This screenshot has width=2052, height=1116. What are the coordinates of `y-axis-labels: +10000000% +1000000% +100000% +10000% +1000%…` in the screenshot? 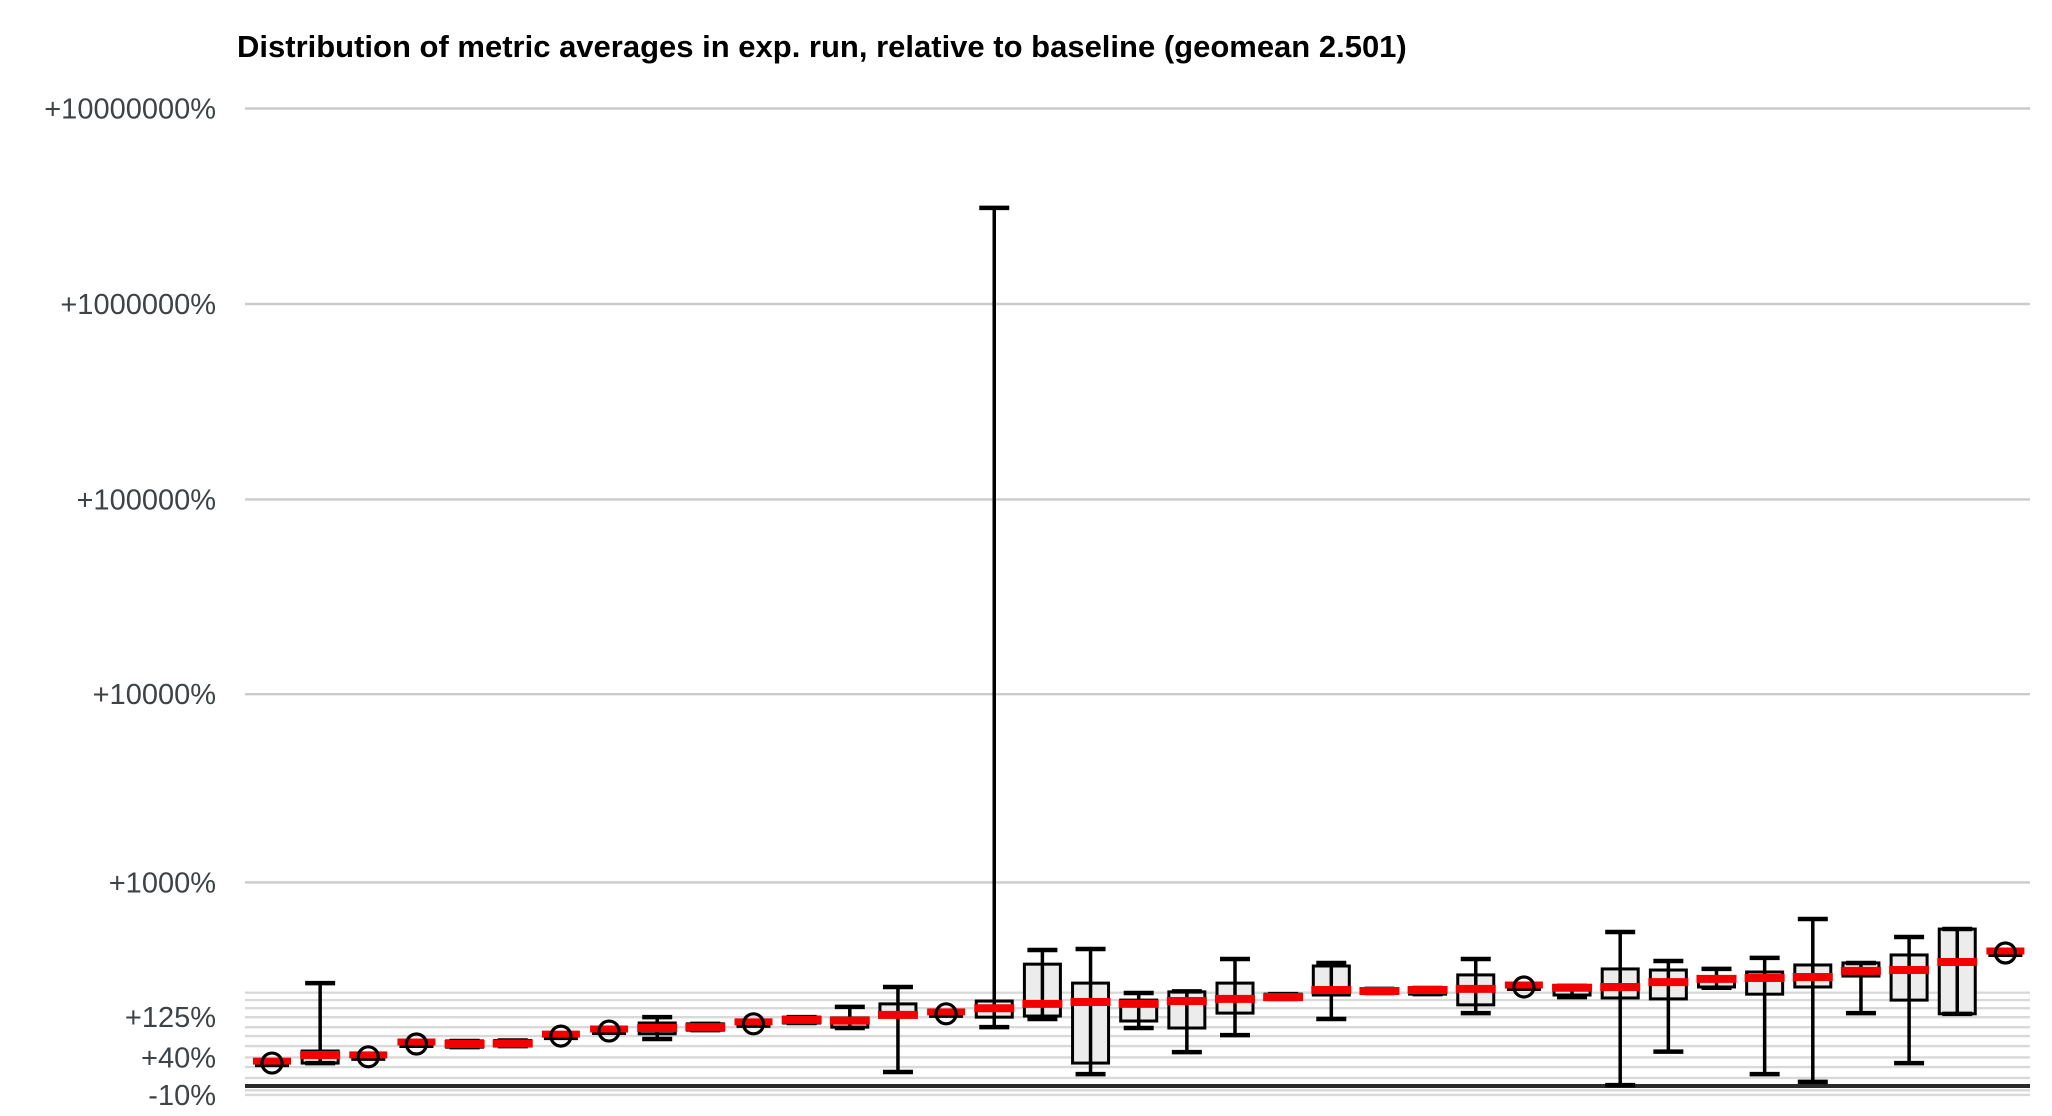 It's located at (130, 602).